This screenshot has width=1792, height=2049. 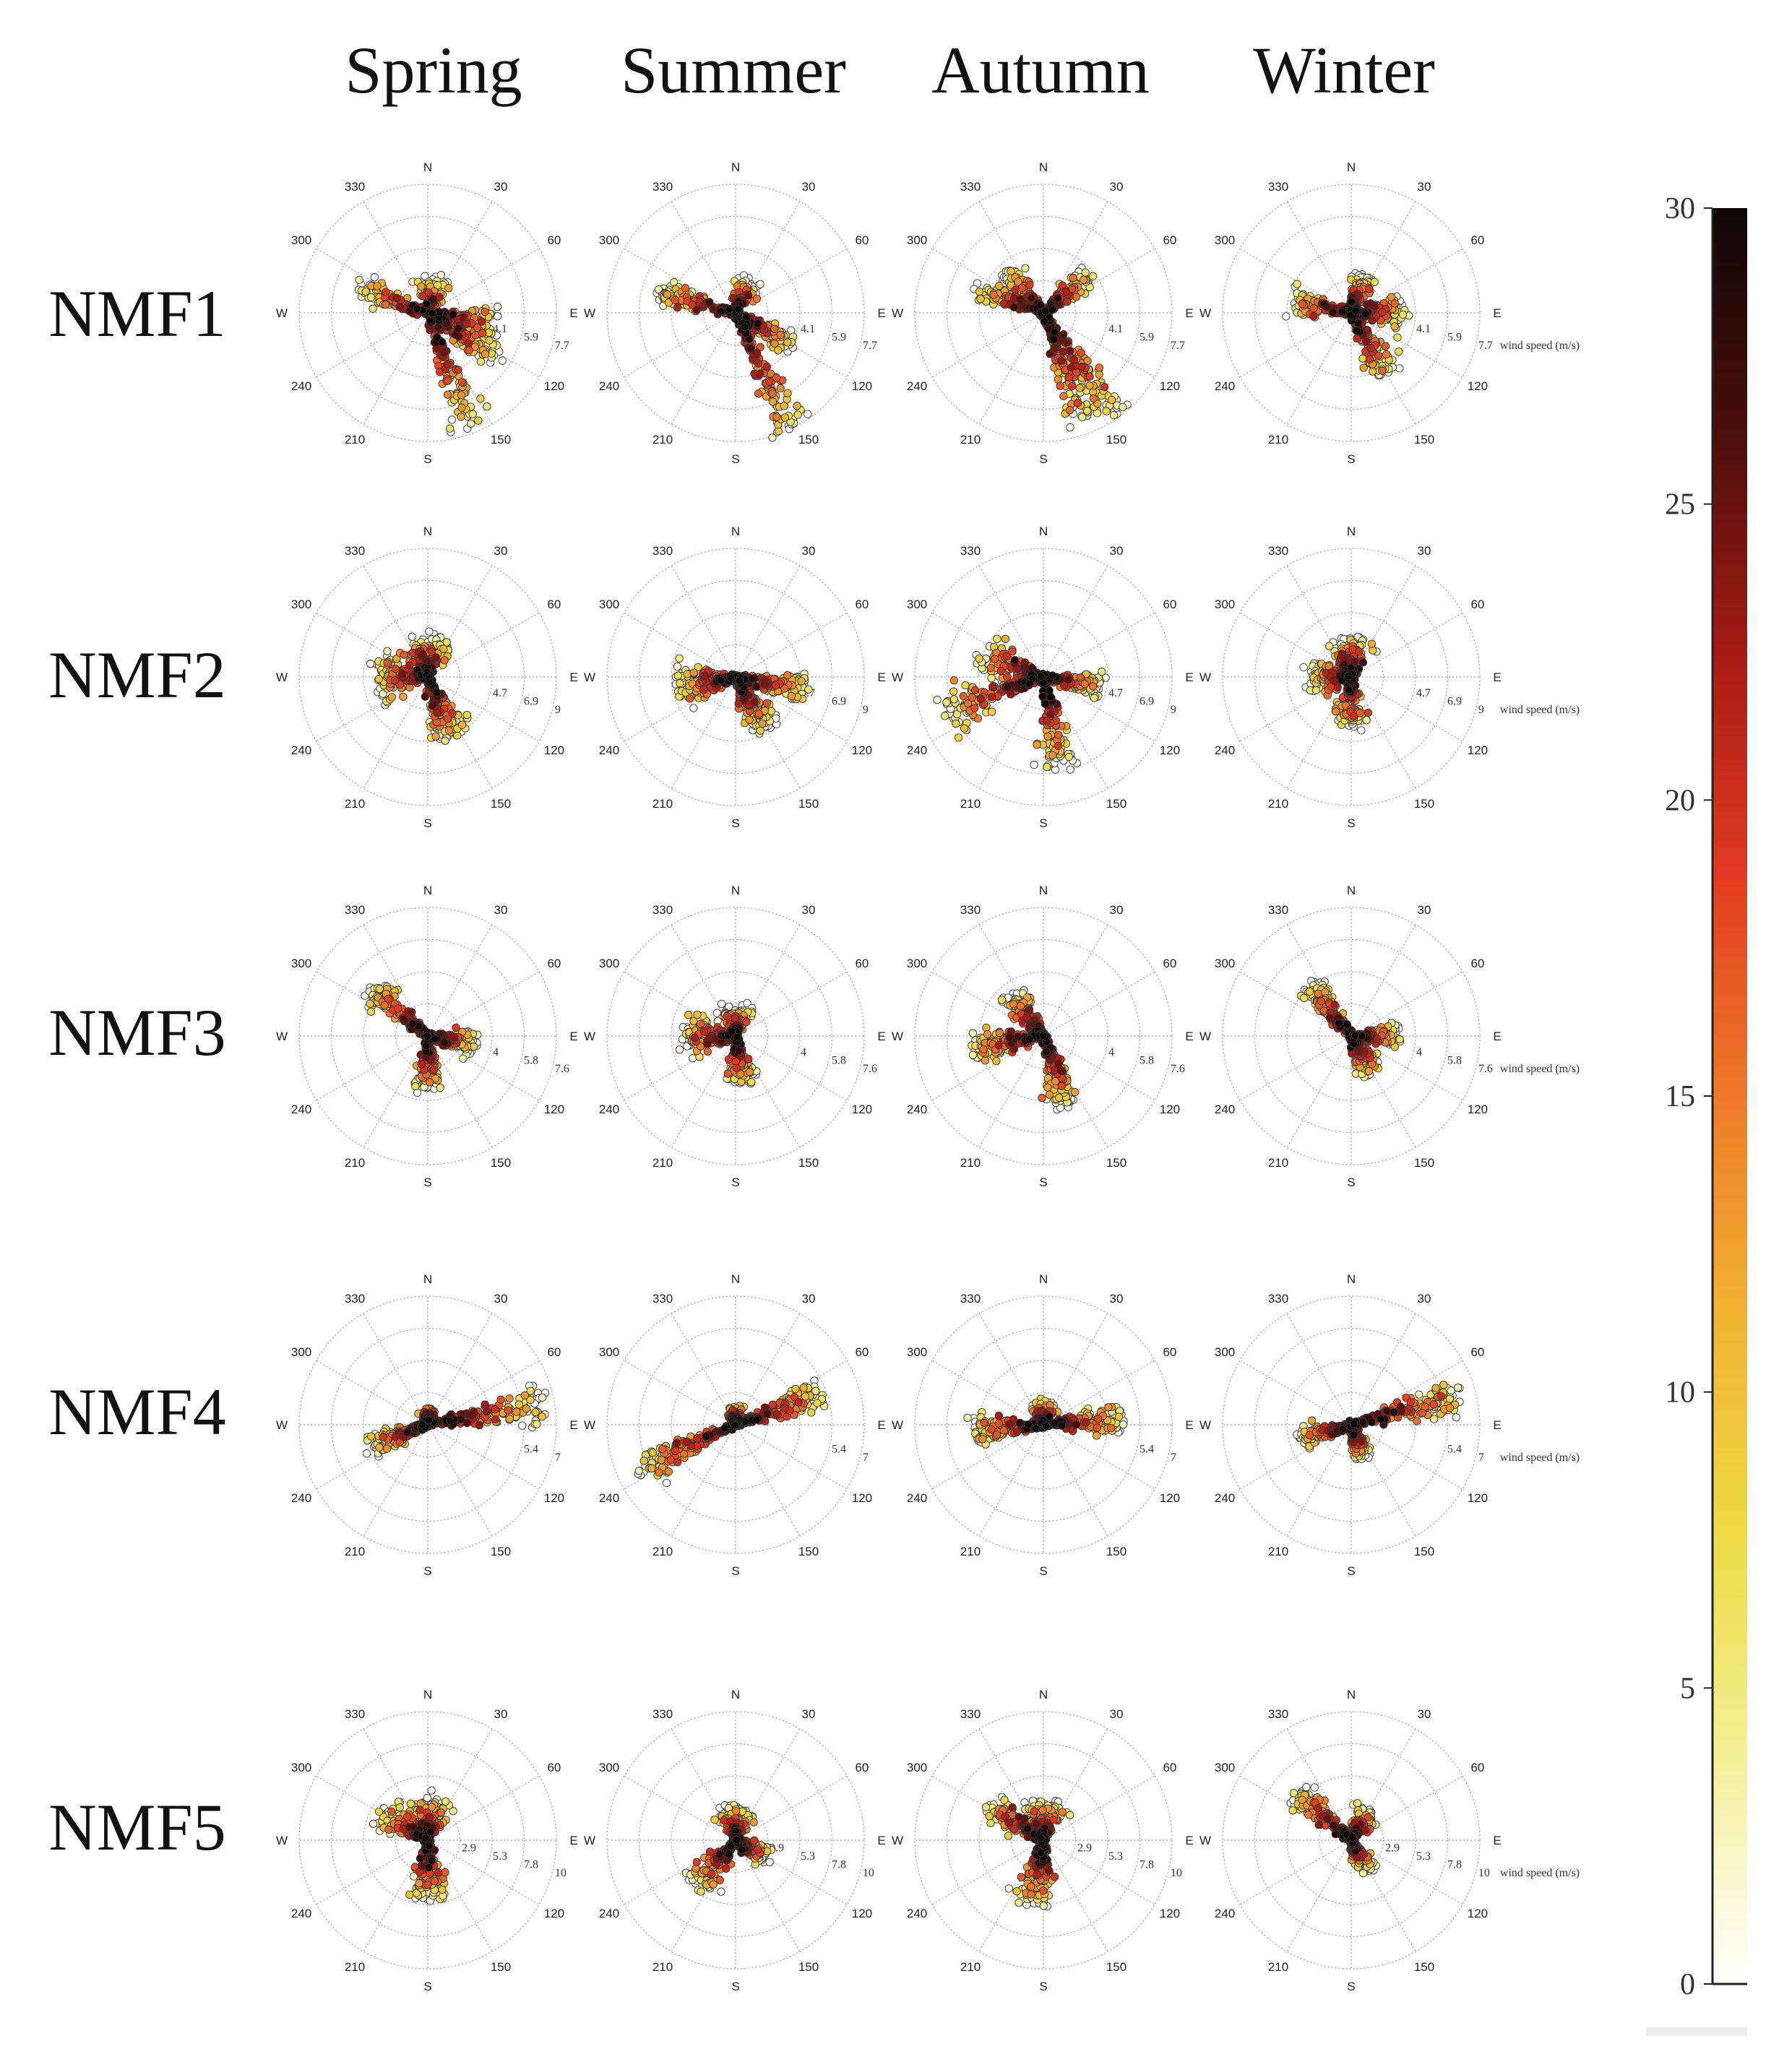 I want to click on speed-ring-label: 7.7, so click(x=1485, y=346).